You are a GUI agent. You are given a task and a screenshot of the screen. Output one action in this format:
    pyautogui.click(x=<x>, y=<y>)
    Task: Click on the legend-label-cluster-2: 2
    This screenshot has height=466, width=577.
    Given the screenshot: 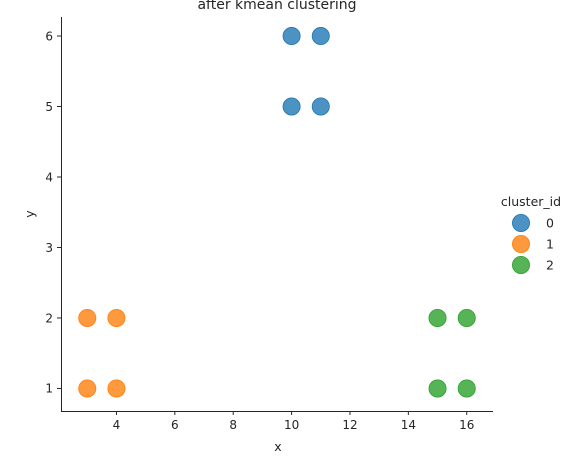 What is the action you would take?
    pyautogui.click(x=550, y=265)
    